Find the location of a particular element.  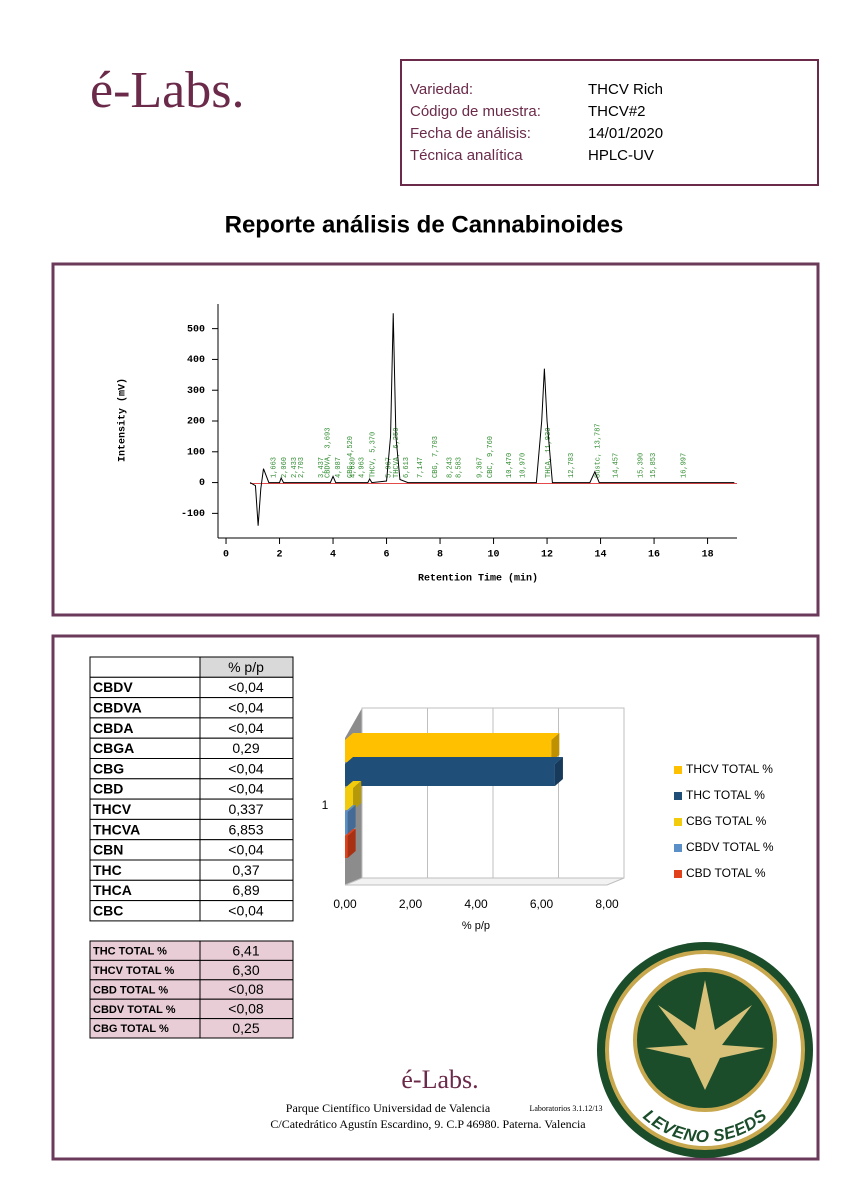

x-tick-label: 14 is located at coordinates (601, 555).